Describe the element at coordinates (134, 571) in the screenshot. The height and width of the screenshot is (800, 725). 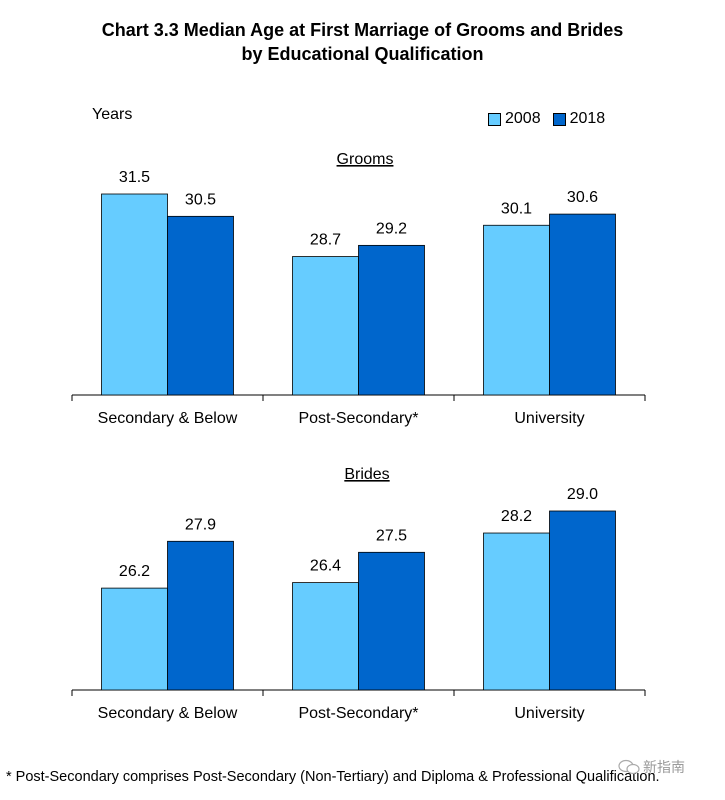
I see `brides-data-label-secondary-below-2008: 26.2` at that location.